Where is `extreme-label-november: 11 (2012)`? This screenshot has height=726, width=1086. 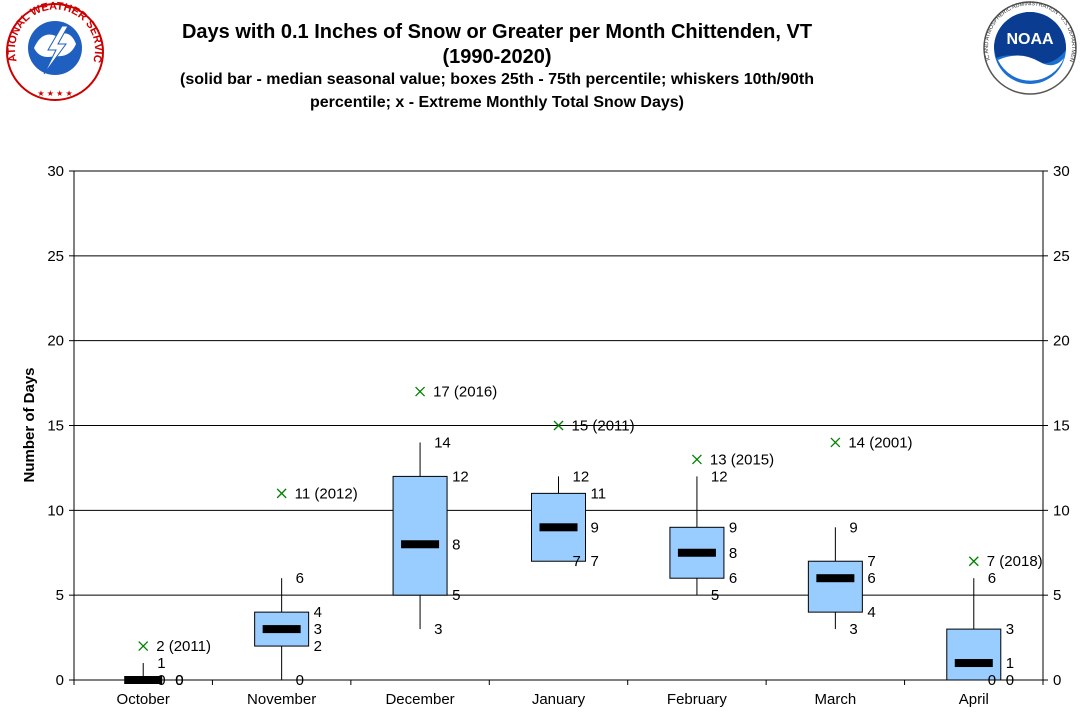
extreme-label-november: 11 (2012) is located at coordinates (326, 493).